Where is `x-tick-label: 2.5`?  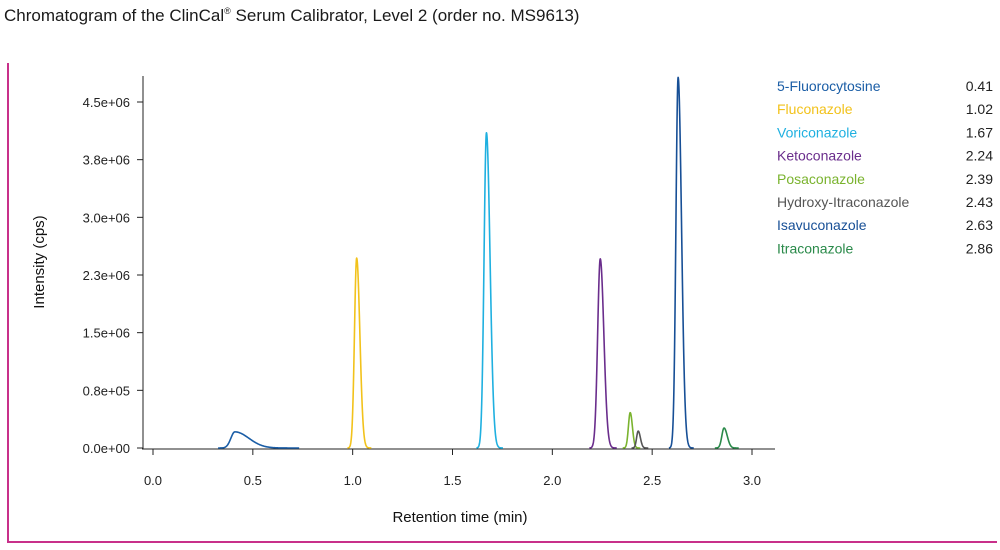
x-tick-label: 2.5 is located at coordinates (652, 480).